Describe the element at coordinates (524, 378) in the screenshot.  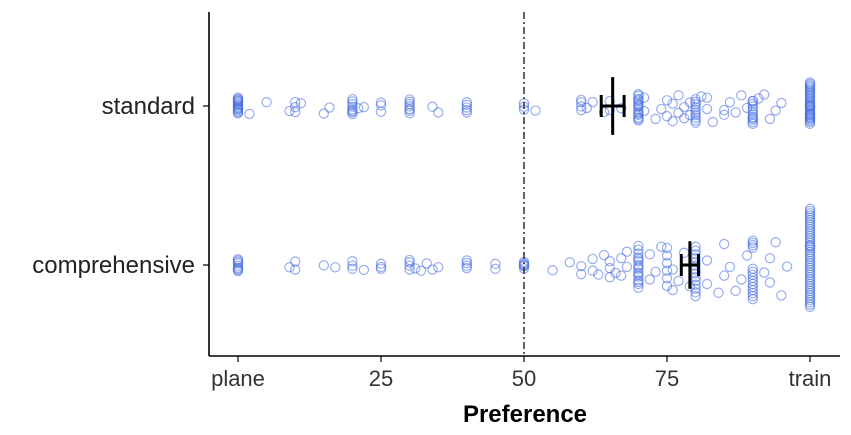
I see `x-tick-label: 50` at that location.